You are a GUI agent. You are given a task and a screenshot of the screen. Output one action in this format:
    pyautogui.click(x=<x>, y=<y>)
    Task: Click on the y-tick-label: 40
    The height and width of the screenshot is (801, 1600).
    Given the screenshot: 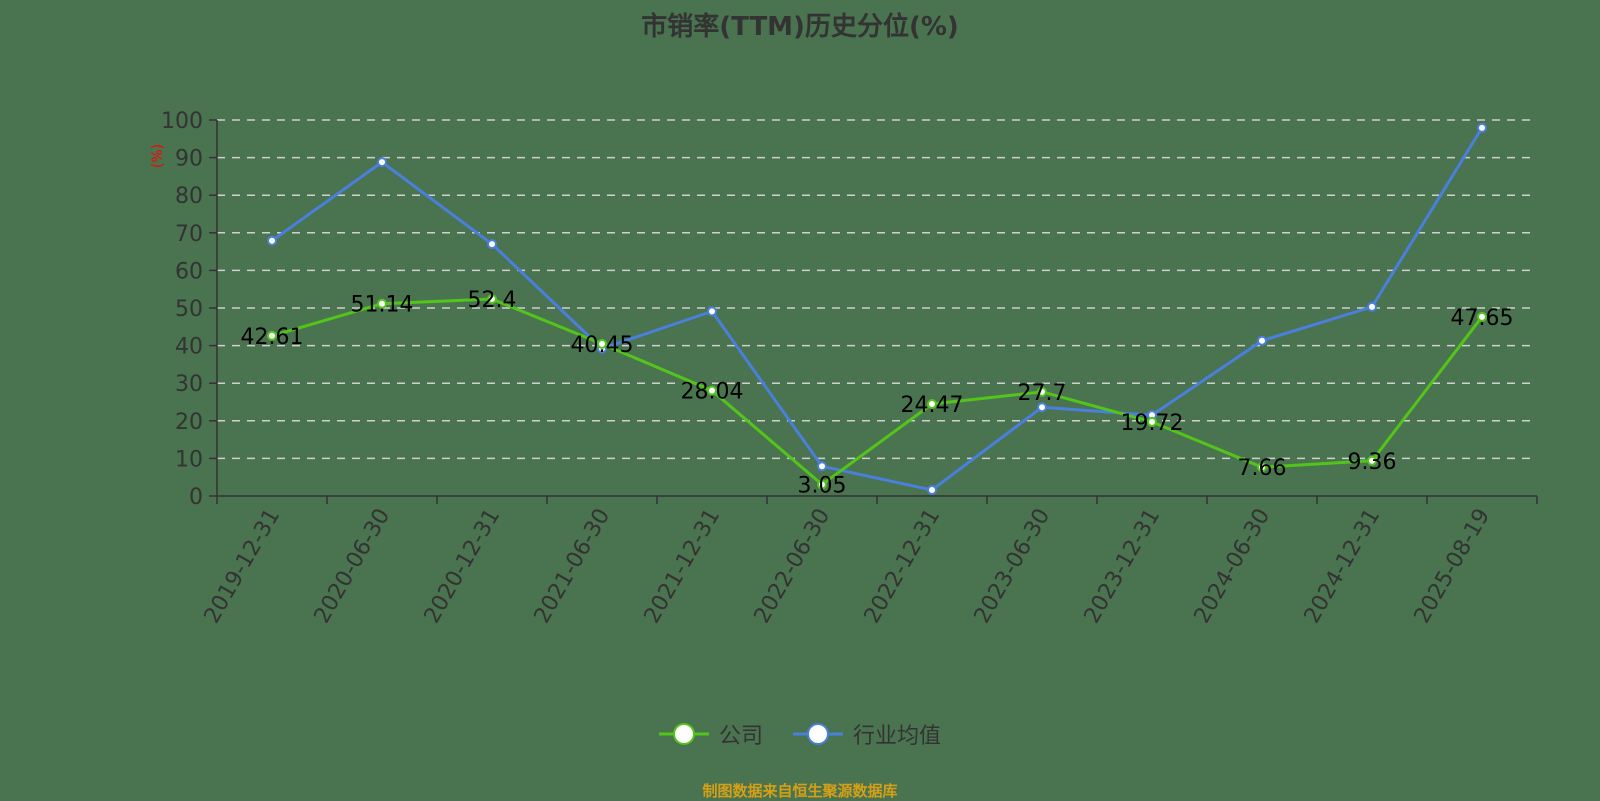 What is the action you would take?
    pyautogui.click(x=189, y=347)
    